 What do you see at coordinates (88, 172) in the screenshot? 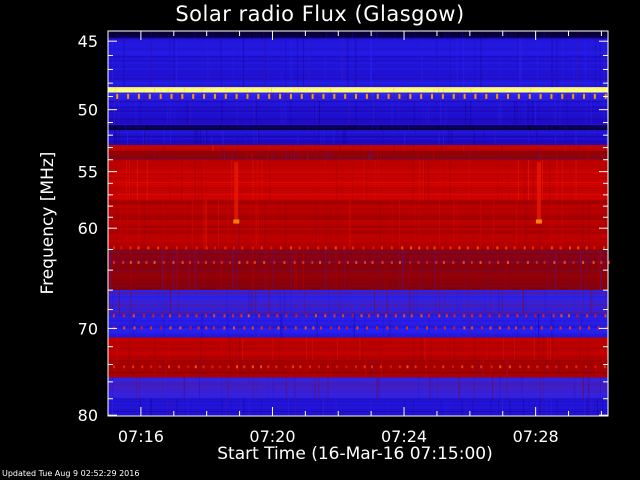
I see `y-tick-label: 55` at bounding box center [88, 172].